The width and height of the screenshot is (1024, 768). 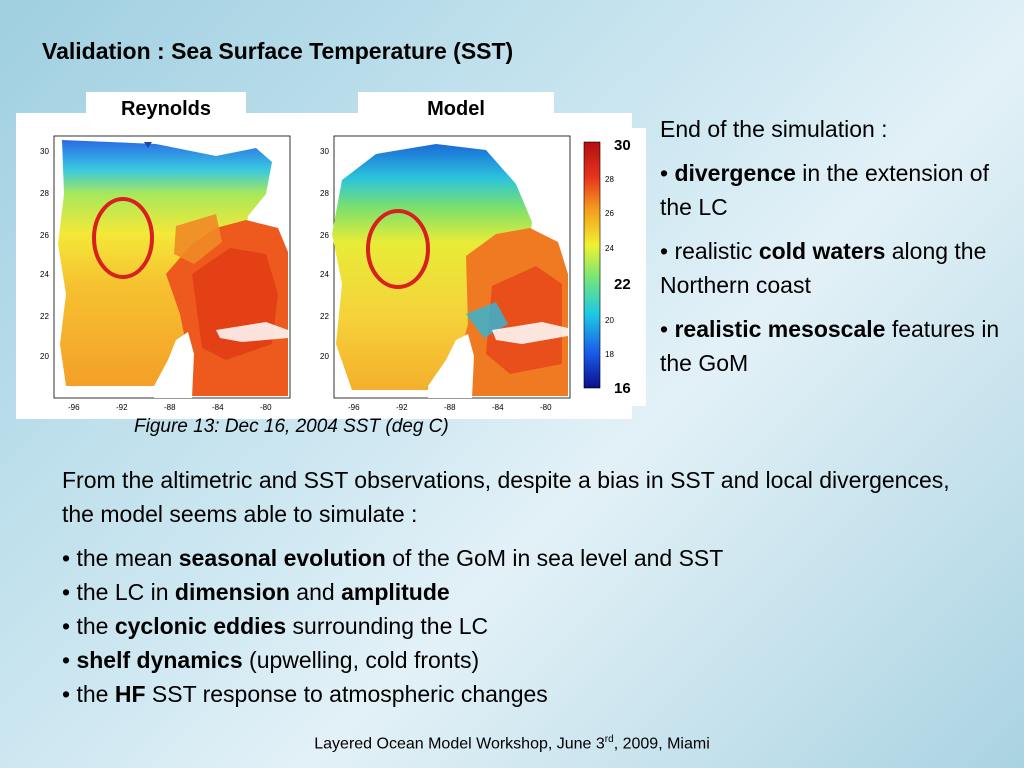 I want to click on colorbar-tick: 18, so click(x=609, y=354).